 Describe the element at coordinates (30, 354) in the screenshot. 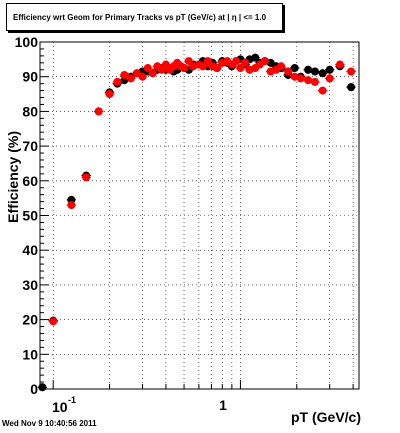

I see `y-tick-label: 10` at that location.